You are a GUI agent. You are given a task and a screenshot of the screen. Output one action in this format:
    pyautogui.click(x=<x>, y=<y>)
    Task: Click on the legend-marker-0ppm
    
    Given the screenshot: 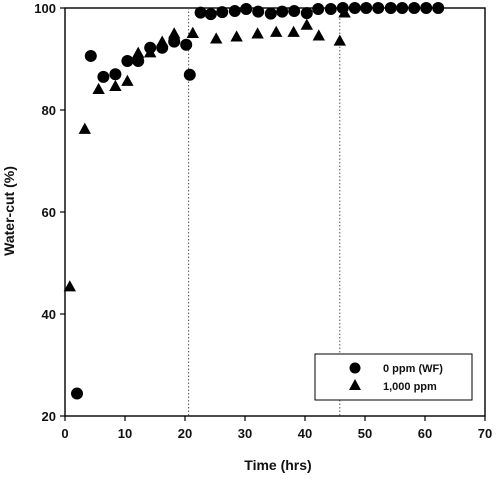 What is the action you would take?
    pyautogui.click(x=355, y=368)
    